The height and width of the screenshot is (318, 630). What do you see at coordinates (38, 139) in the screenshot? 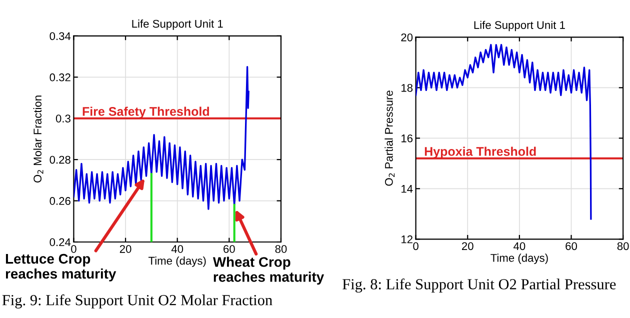
I see `y-axis-title: O$_{2}$ Molar Fraction` at bounding box center [38, 139].